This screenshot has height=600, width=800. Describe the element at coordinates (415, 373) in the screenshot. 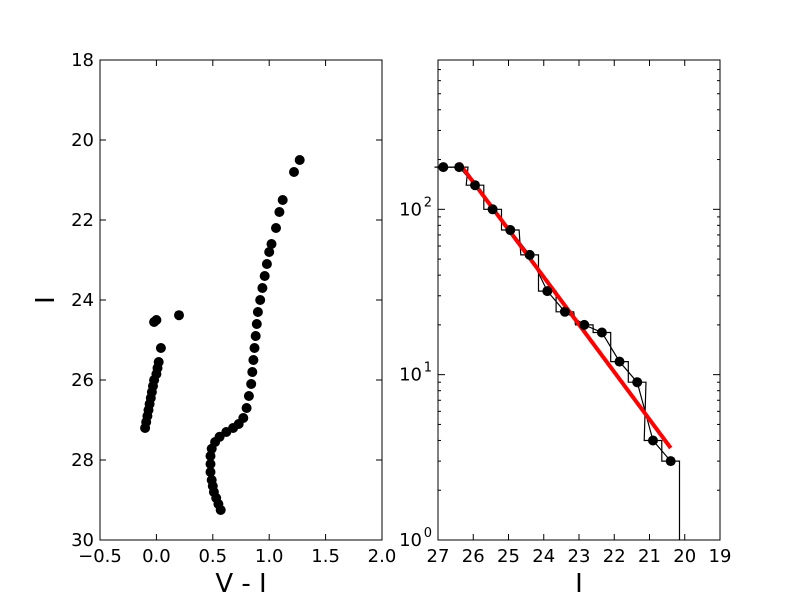

I see `lf-y-tick-label: 10 1` at that location.